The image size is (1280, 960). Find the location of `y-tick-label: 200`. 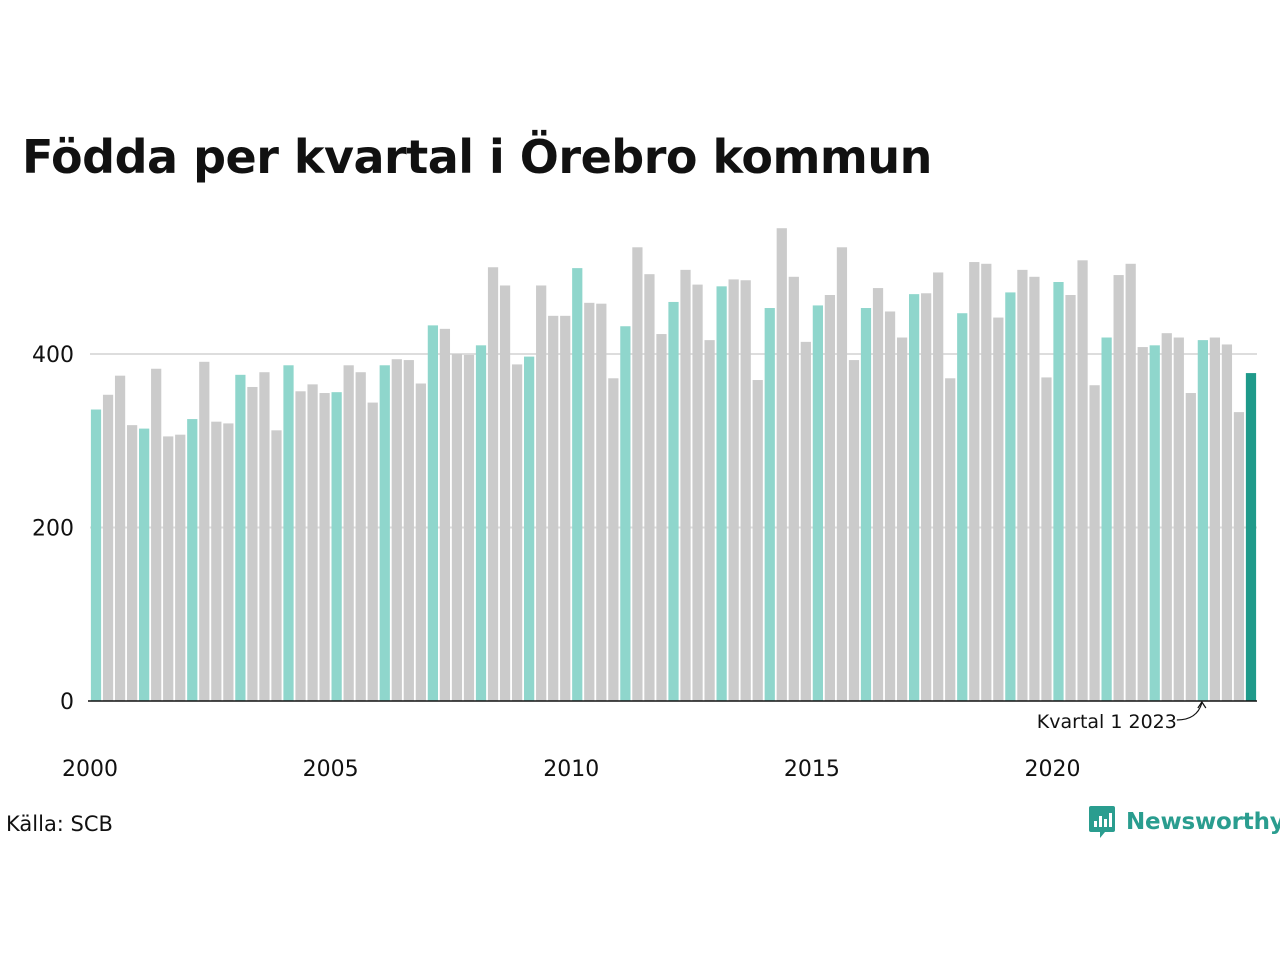

y-tick-label: 200 is located at coordinates (53, 529).